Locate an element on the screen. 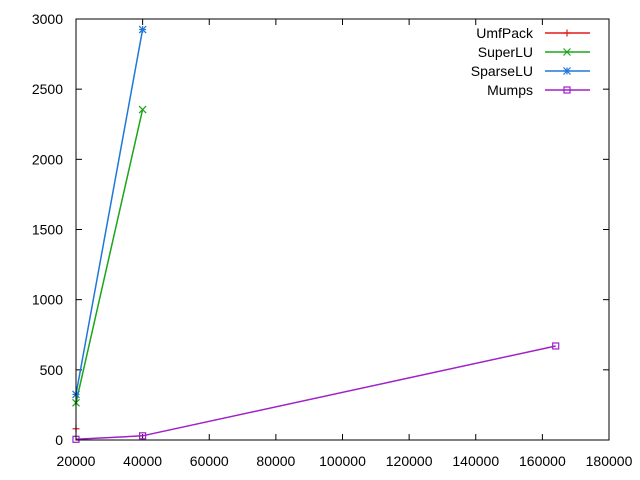 The image size is (640, 480). legend-item-superlu: SuperLU is located at coordinates (534, 52).